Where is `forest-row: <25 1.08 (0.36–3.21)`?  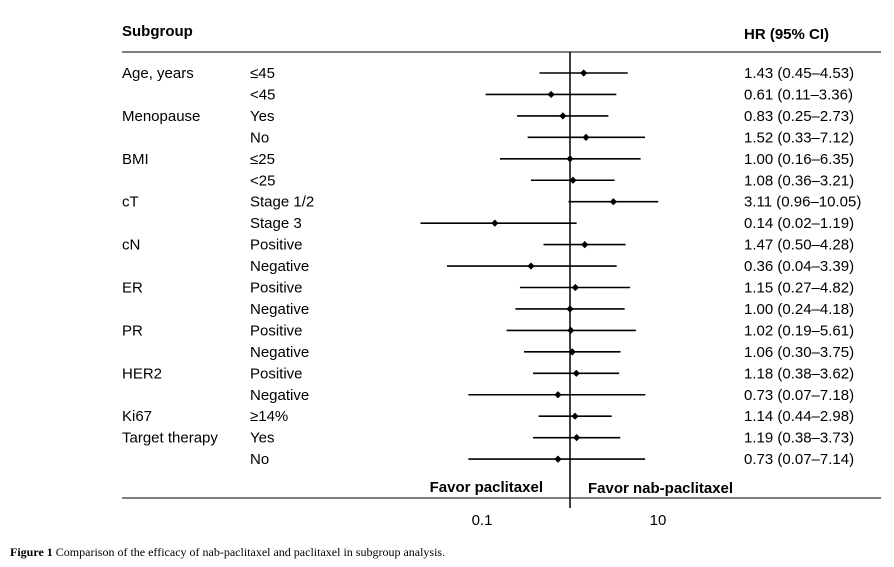 forest-row: <25 1.08 (0.36–3.21) is located at coordinates (552, 180).